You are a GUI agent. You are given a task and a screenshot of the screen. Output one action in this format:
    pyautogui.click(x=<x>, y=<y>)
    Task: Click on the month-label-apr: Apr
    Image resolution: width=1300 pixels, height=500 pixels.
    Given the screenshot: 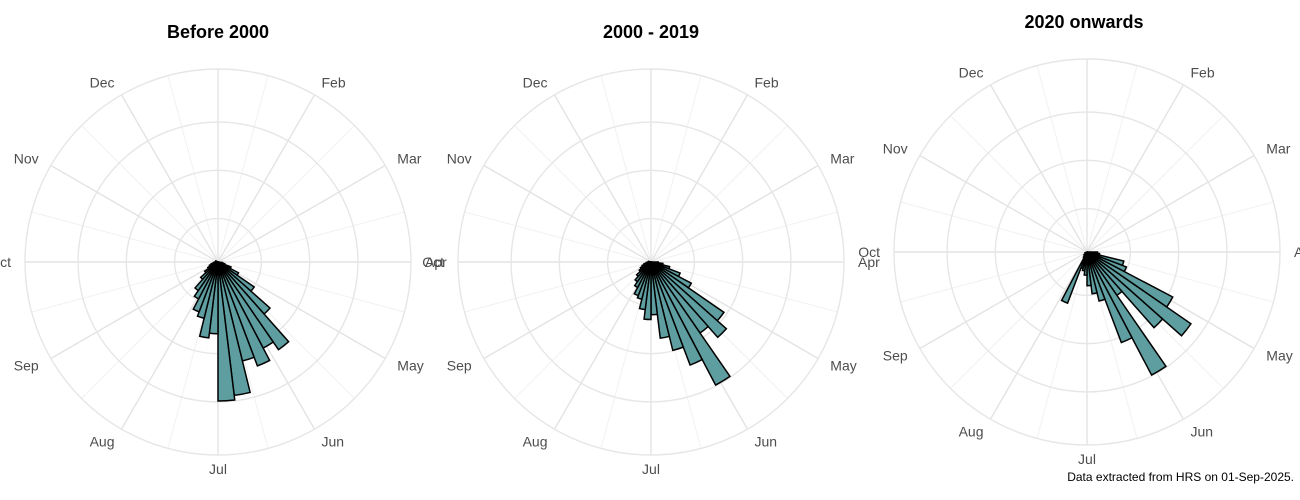 What is the action you would take?
    pyautogui.click(x=869, y=262)
    